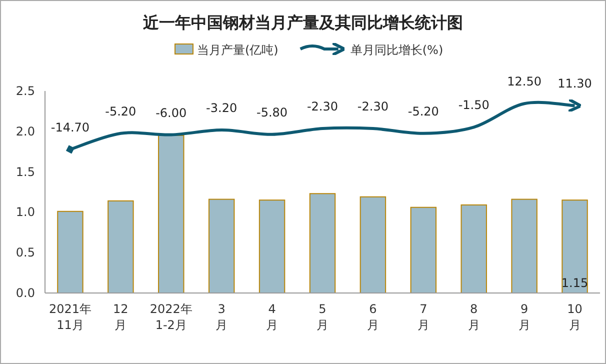 This screenshot has width=606, height=364. I want to click on legend-label: 当月产量(亿吨), so click(237, 50).